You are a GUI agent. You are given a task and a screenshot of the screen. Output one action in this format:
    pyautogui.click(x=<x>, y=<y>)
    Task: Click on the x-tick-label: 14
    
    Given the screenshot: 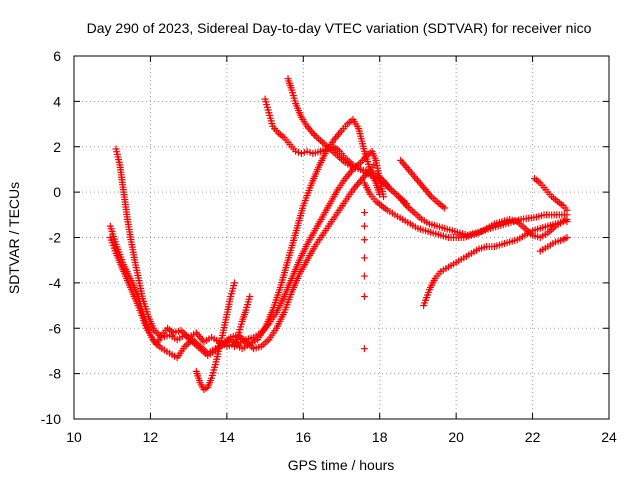 What is the action you would take?
    pyautogui.click(x=227, y=437)
    